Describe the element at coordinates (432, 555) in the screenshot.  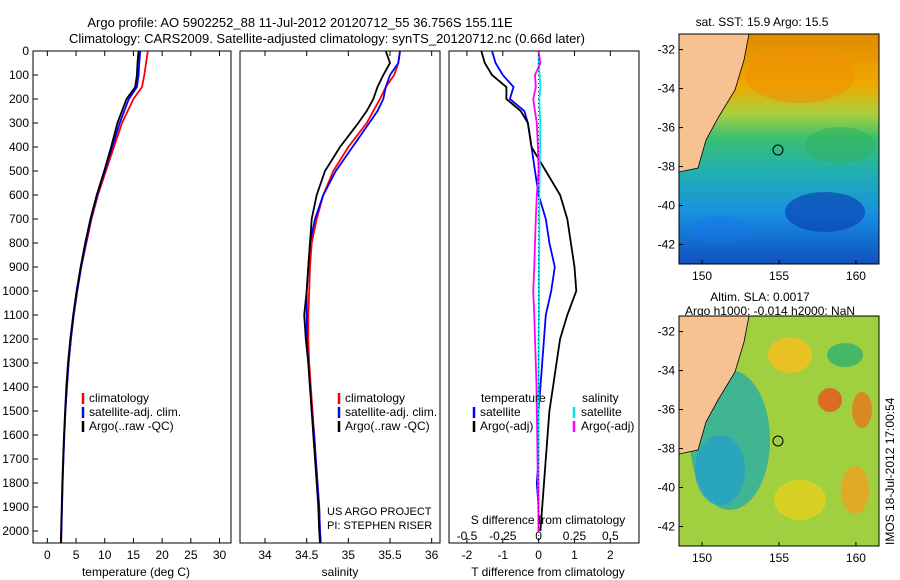
I see `salinity-x-tick-label: 36` at that location.